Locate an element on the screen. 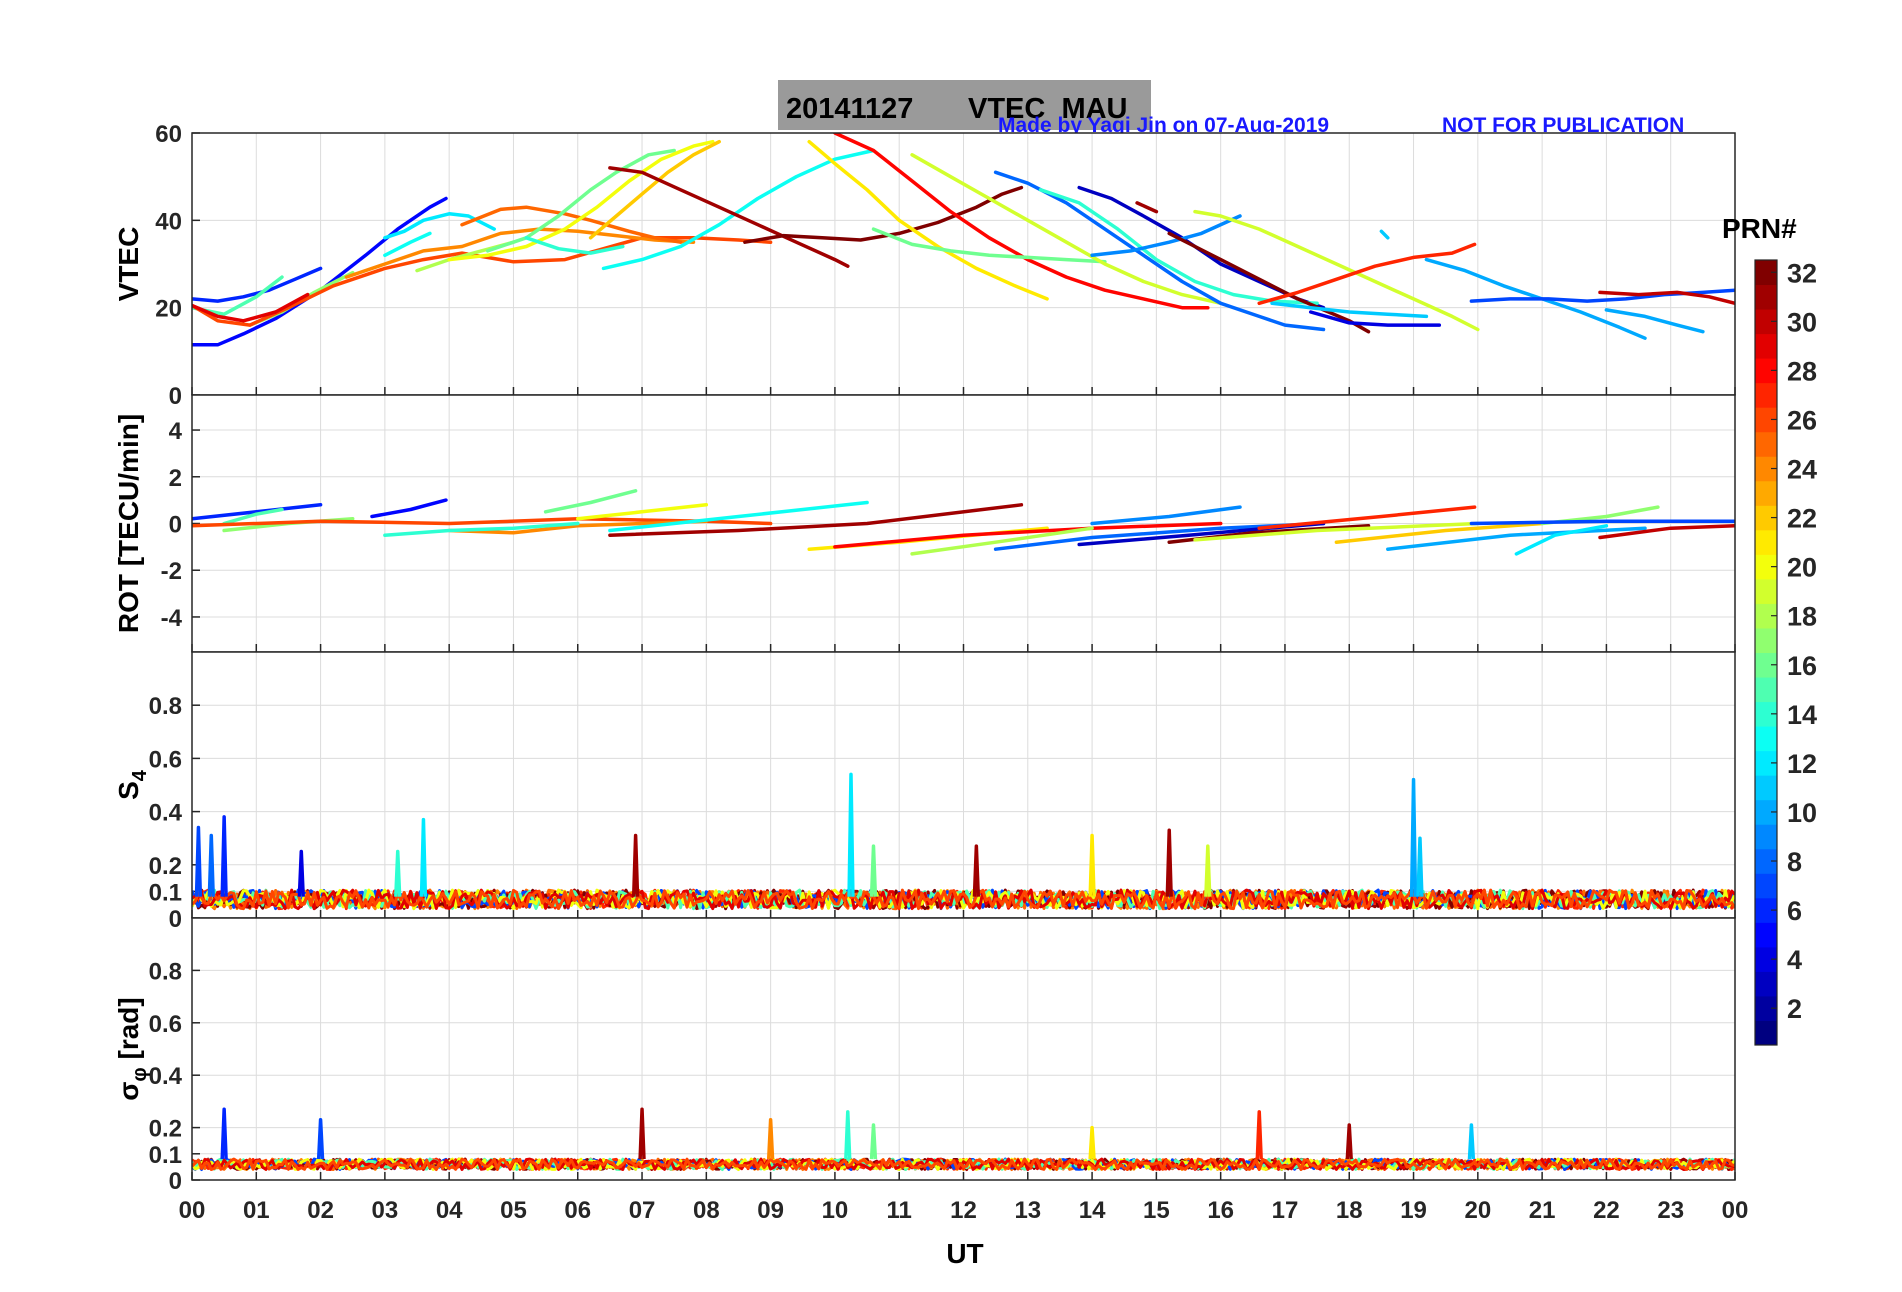 The height and width of the screenshot is (1292, 1902). y-tick-label: -4 is located at coordinates (172, 618).